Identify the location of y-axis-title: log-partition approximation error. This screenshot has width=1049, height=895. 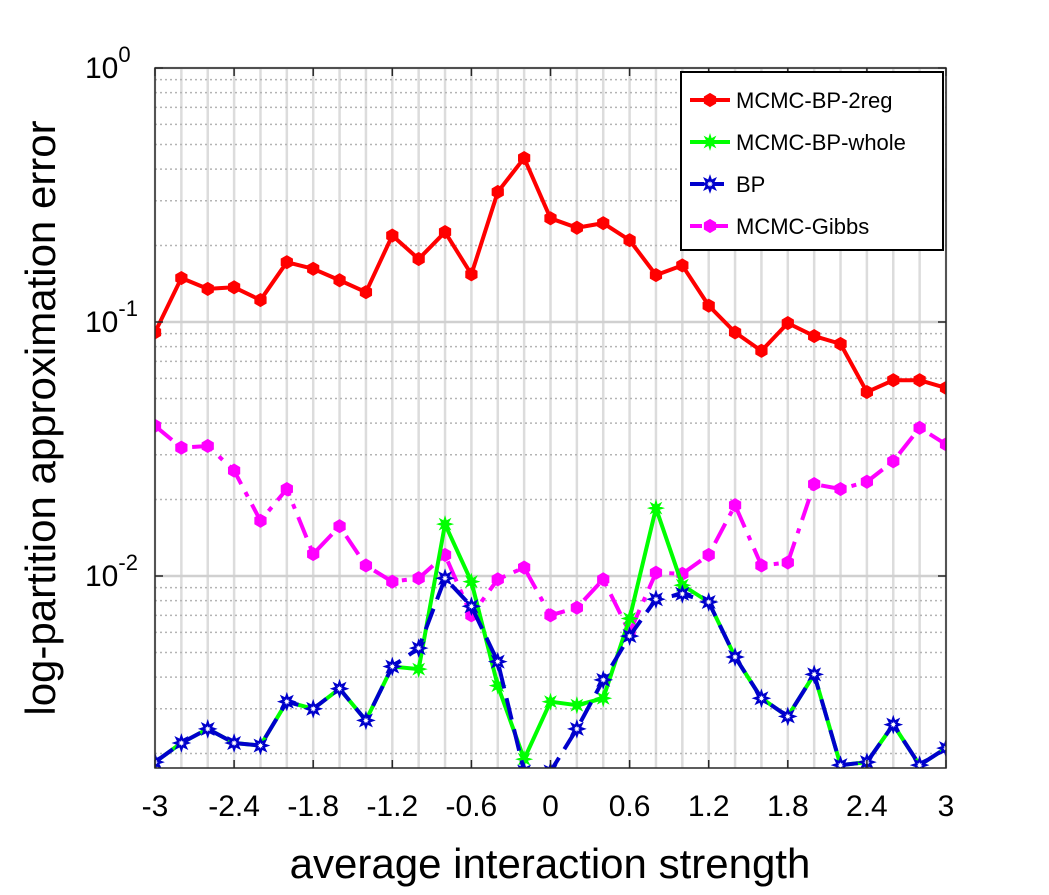
(40, 417).